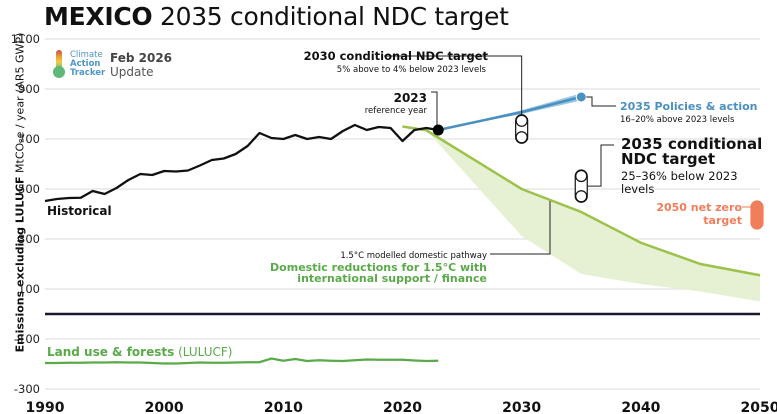 Image resolution: width=777 pixels, height=414 pixels. Describe the element at coordinates (520, 228) in the screenshot. I see `leader-pathway` at that location.